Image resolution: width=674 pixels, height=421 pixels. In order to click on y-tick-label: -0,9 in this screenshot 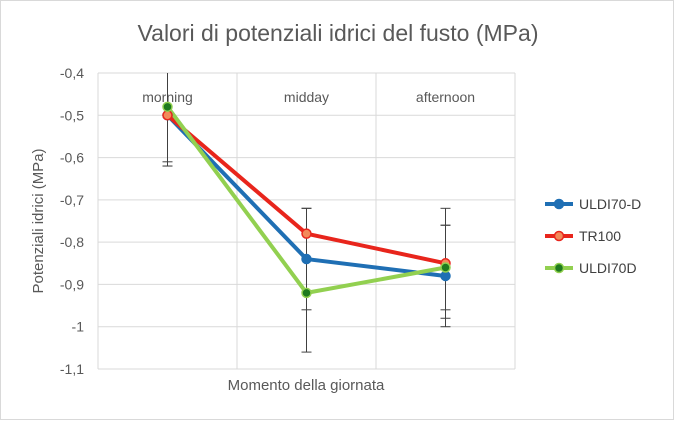, I will do `click(72, 284)`.